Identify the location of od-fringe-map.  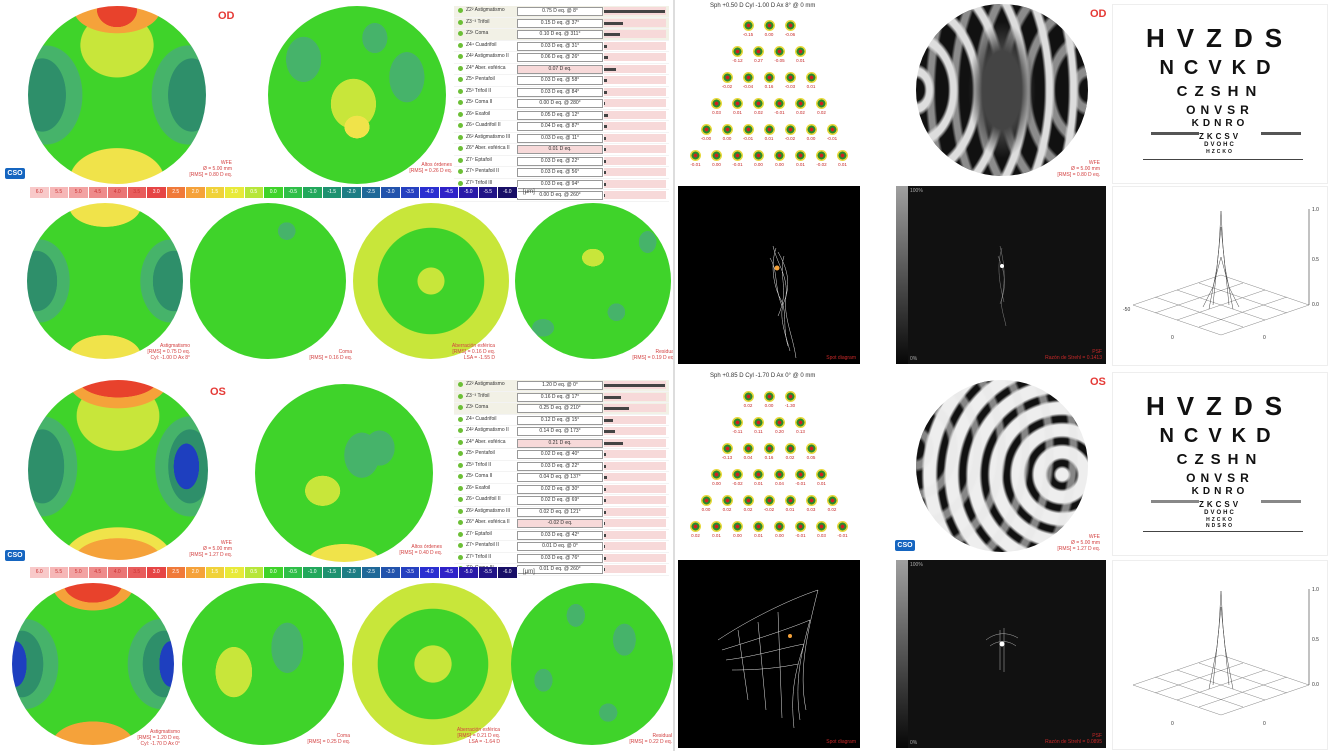
(1002, 90).